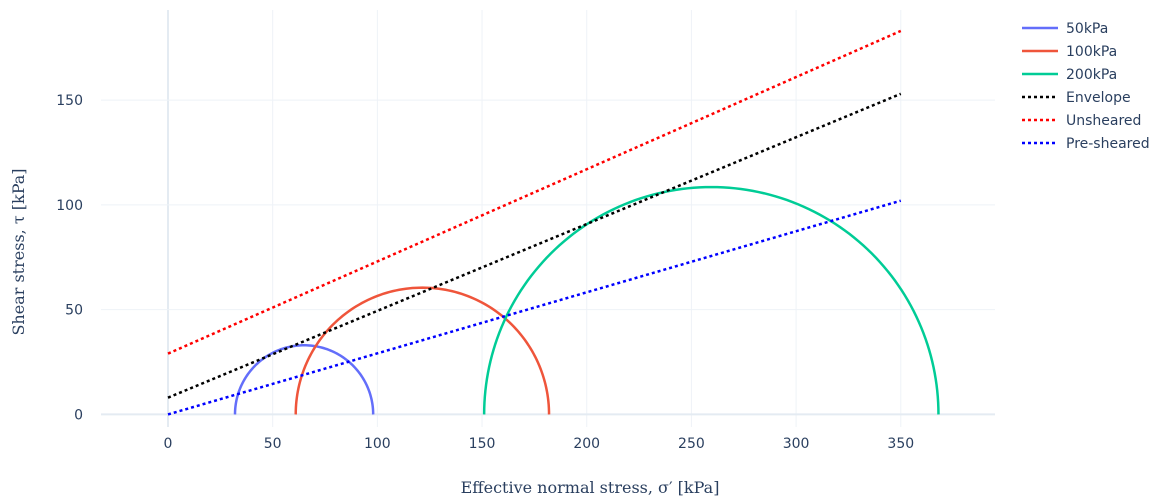 The image size is (1162, 503). I want to click on y-tick-label: 0, so click(78, 415).